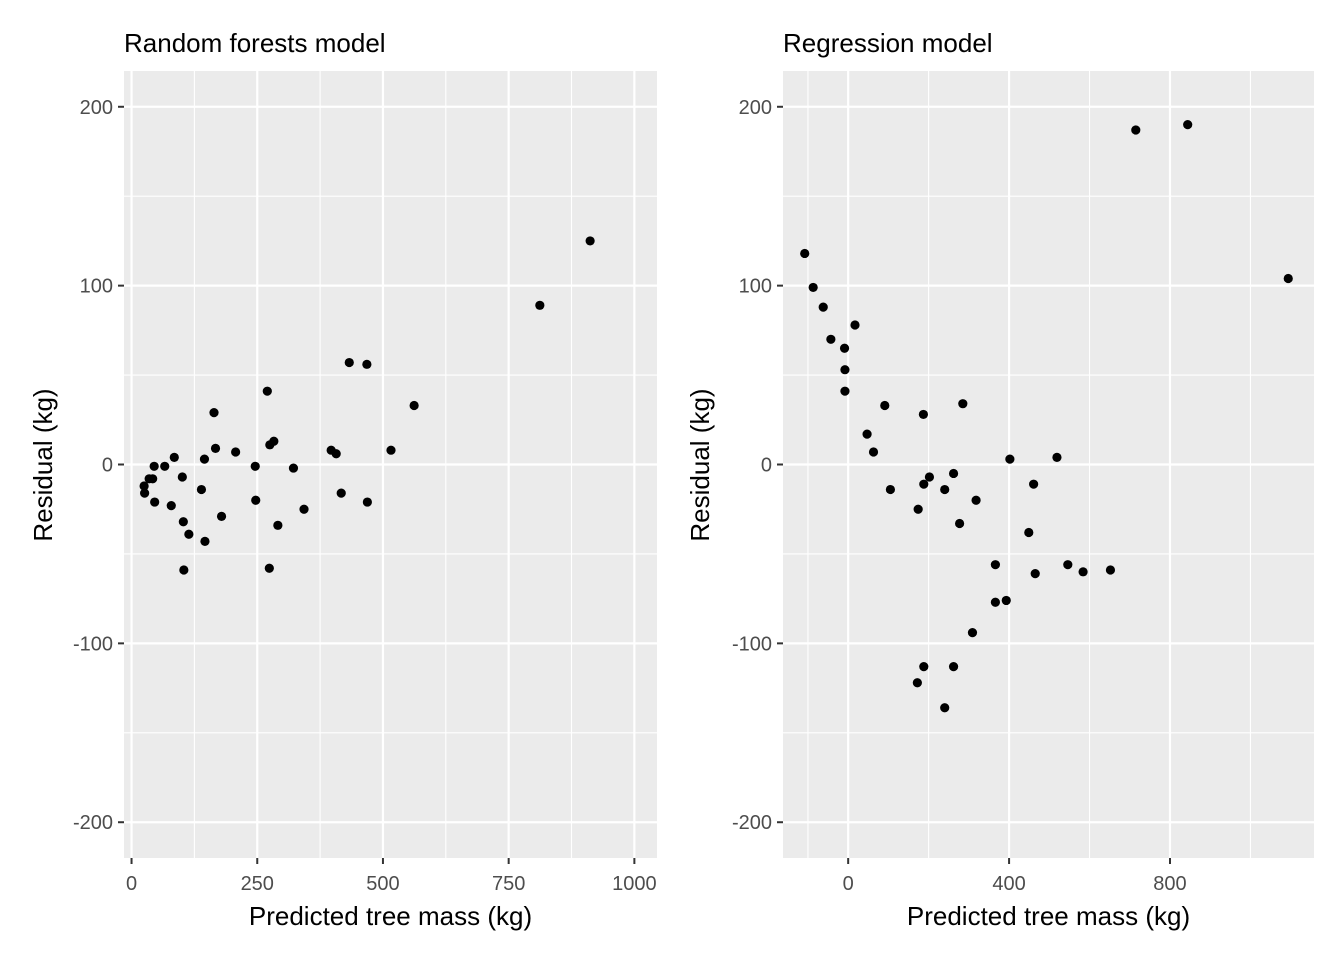 The image size is (1344, 960). What do you see at coordinates (382, 884) in the screenshot?
I see `x-tick-label: 500` at bounding box center [382, 884].